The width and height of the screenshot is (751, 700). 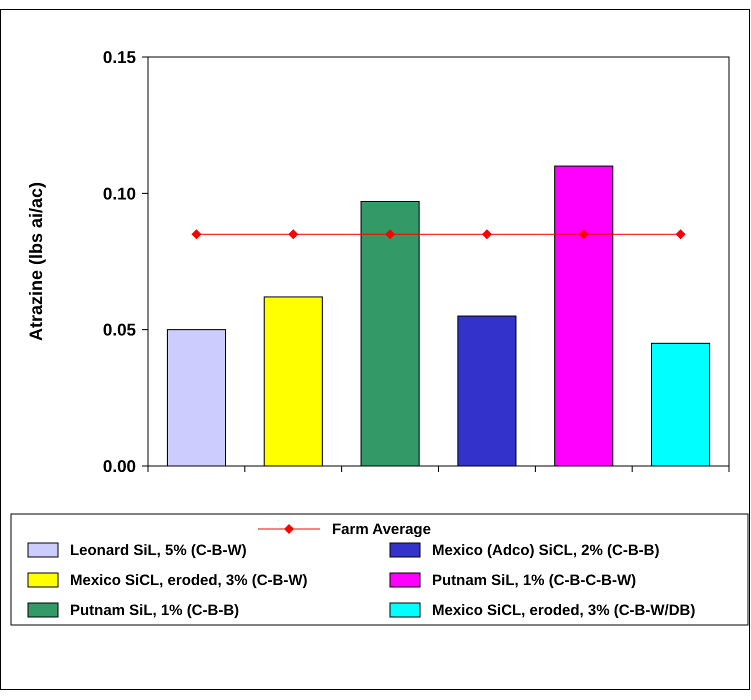 What do you see at coordinates (155, 610) in the screenshot?
I see `legend-label: Putnam SiL, 1% (C-B-B)` at bounding box center [155, 610].